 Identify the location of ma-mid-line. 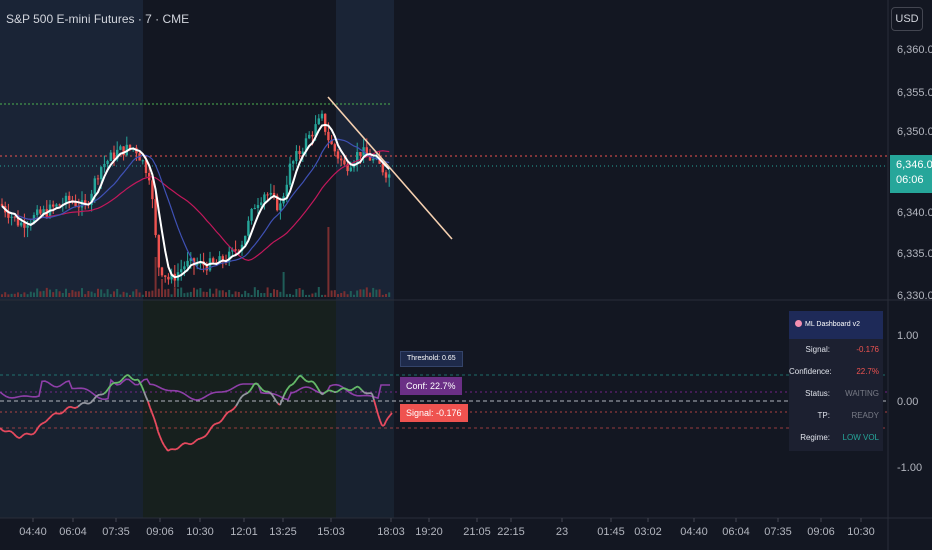
(195, 204).